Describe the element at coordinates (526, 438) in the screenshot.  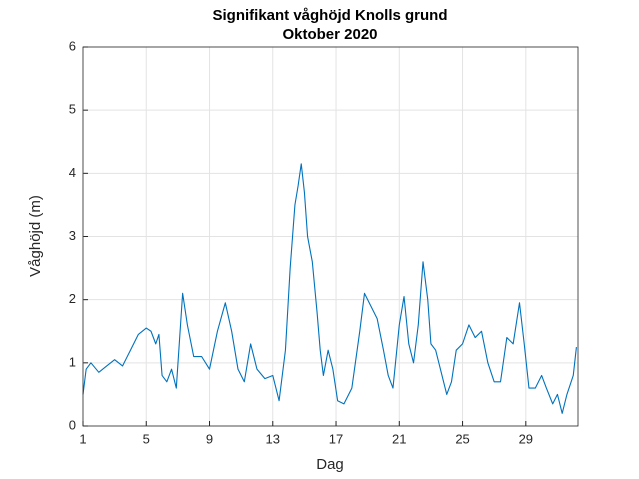
I see `x-tick-label: 29` at that location.